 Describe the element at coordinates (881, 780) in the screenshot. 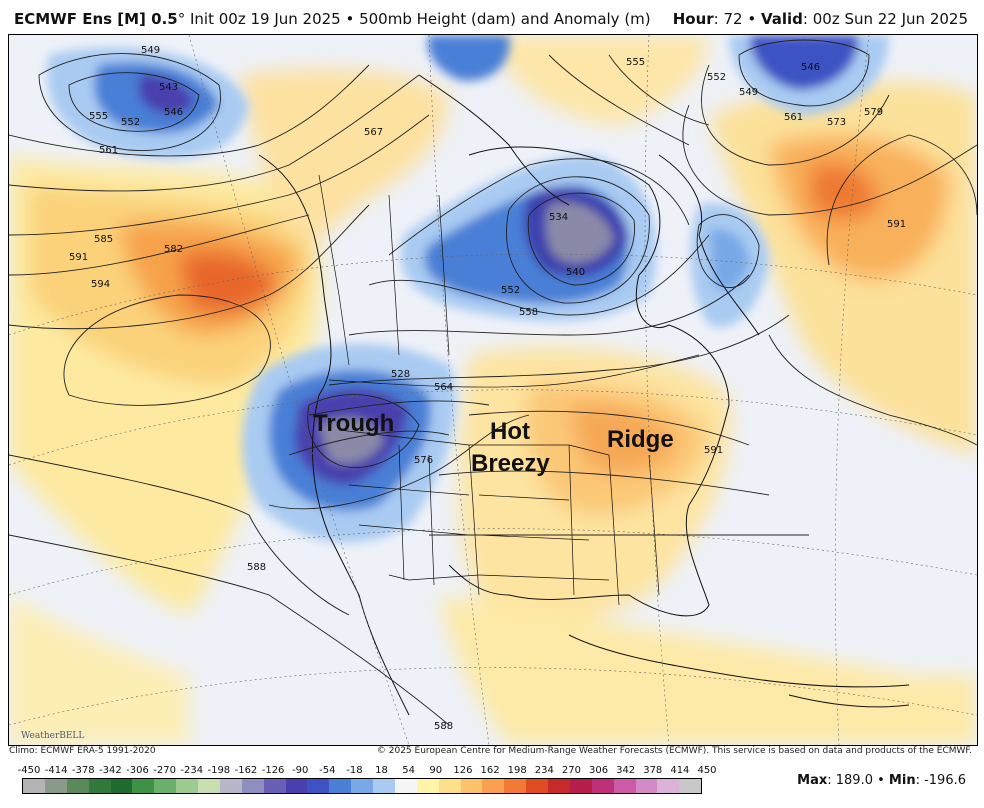

I see `max-min-readout: Max: 189.0 • Min: -196.6` at that location.